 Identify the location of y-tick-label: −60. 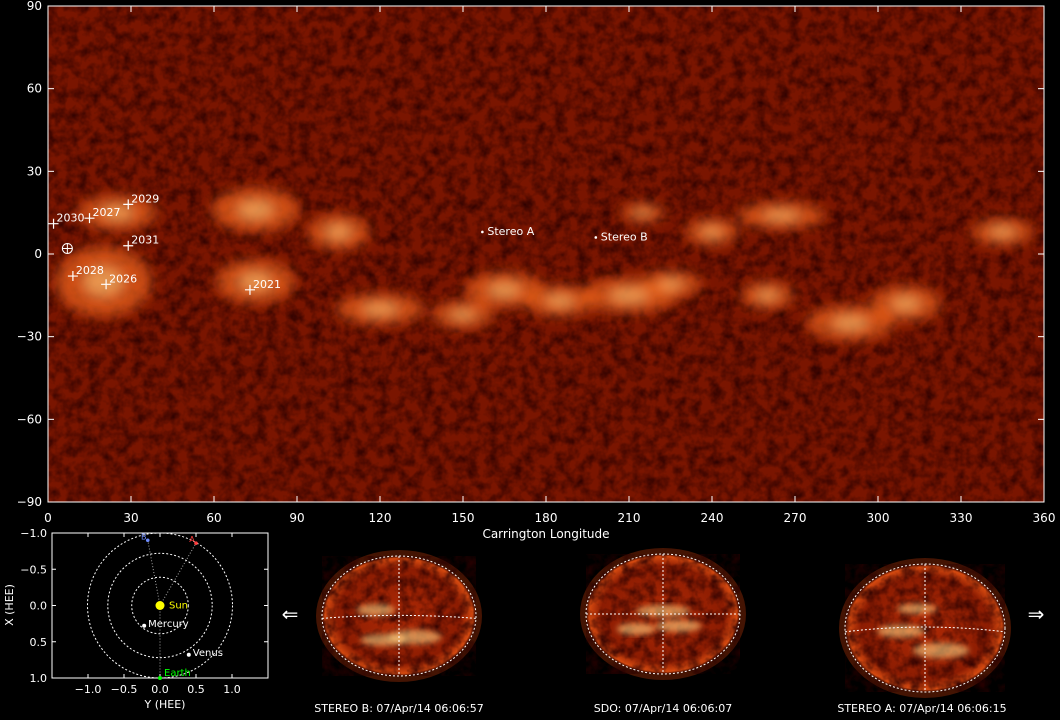
(29, 419).